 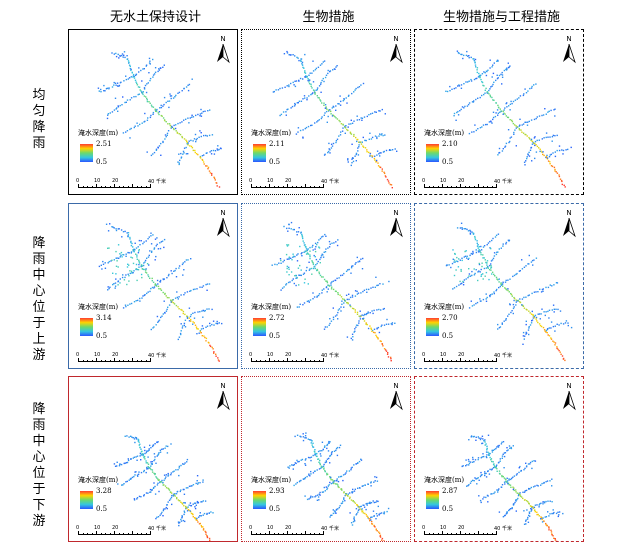 I want to click on scale-label: 40 千米, so click(x=330, y=356).